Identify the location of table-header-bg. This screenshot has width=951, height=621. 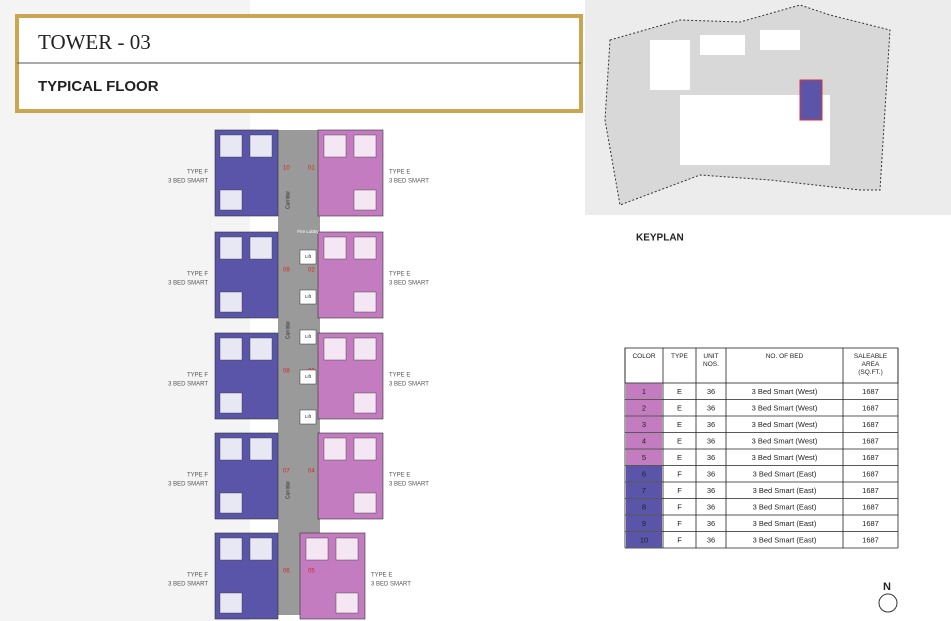
(761, 365).